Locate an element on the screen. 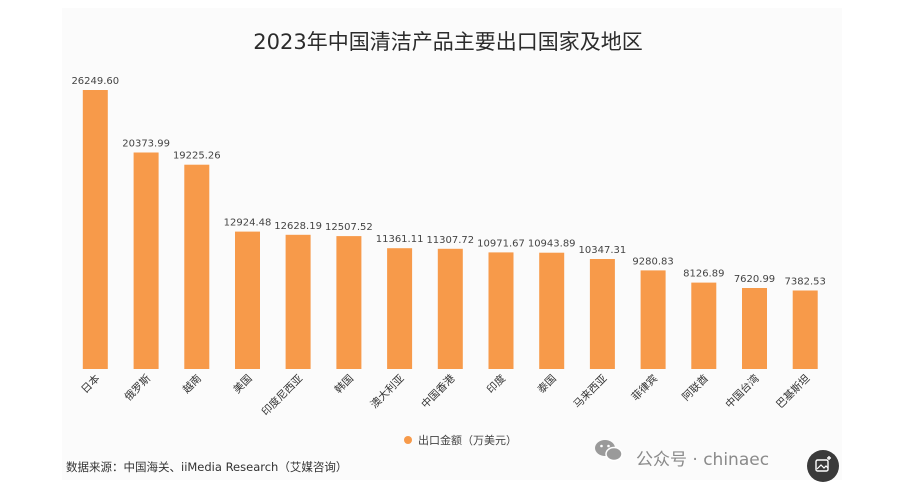 The image size is (897, 483). value-label-15: 7382.53 is located at coordinates (805, 282).